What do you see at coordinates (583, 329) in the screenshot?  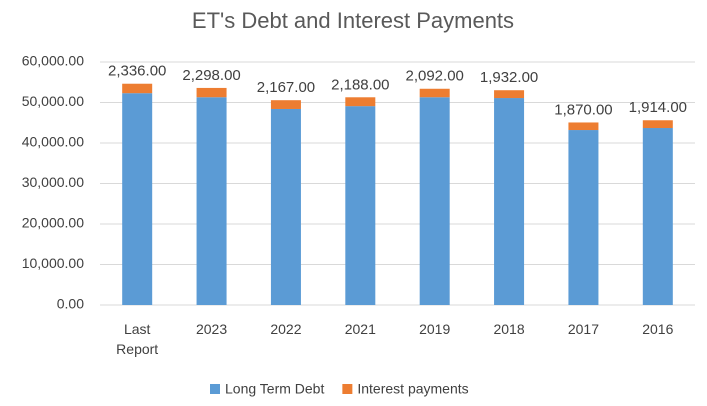 I see `x-tick-label: 2017` at bounding box center [583, 329].